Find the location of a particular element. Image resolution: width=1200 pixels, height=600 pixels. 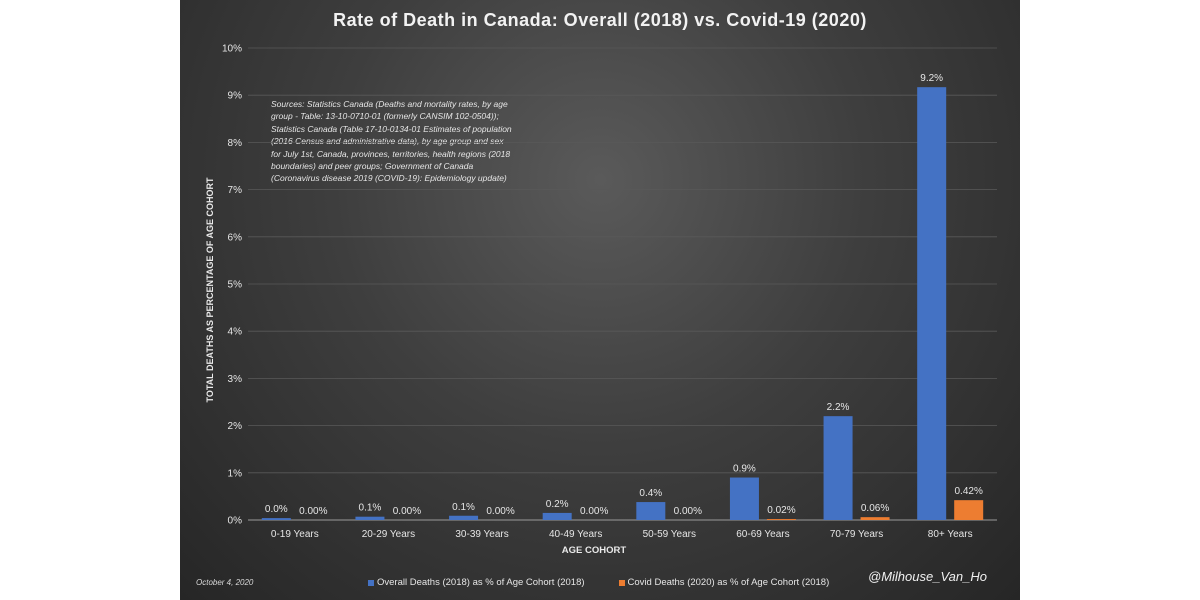

y-tick-label: 5% is located at coordinates (235, 285).